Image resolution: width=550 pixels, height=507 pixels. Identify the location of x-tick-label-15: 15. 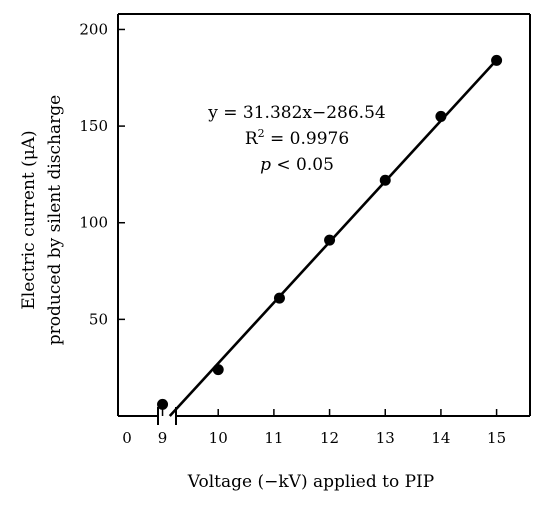
(496, 438).